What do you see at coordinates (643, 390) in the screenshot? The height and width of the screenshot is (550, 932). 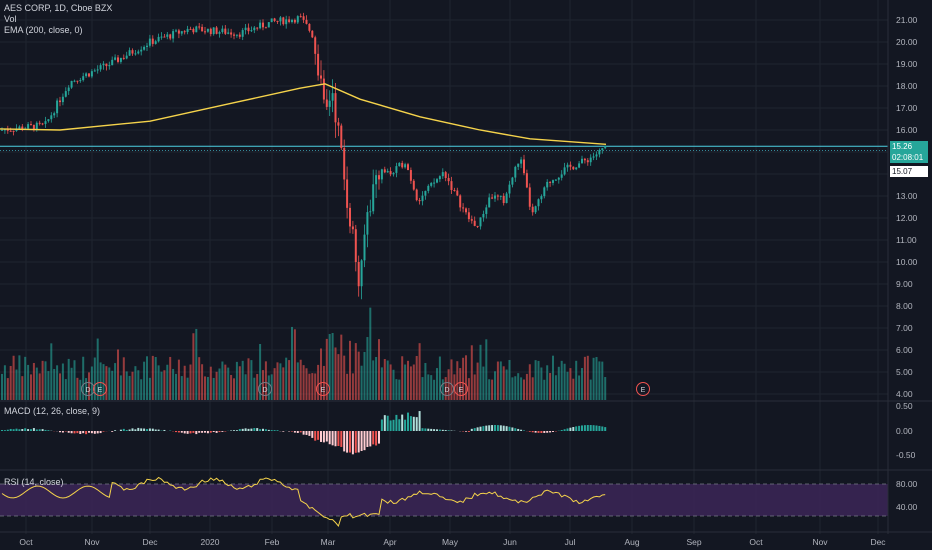 I see `event-marker-label: E` at bounding box center [643, 390].